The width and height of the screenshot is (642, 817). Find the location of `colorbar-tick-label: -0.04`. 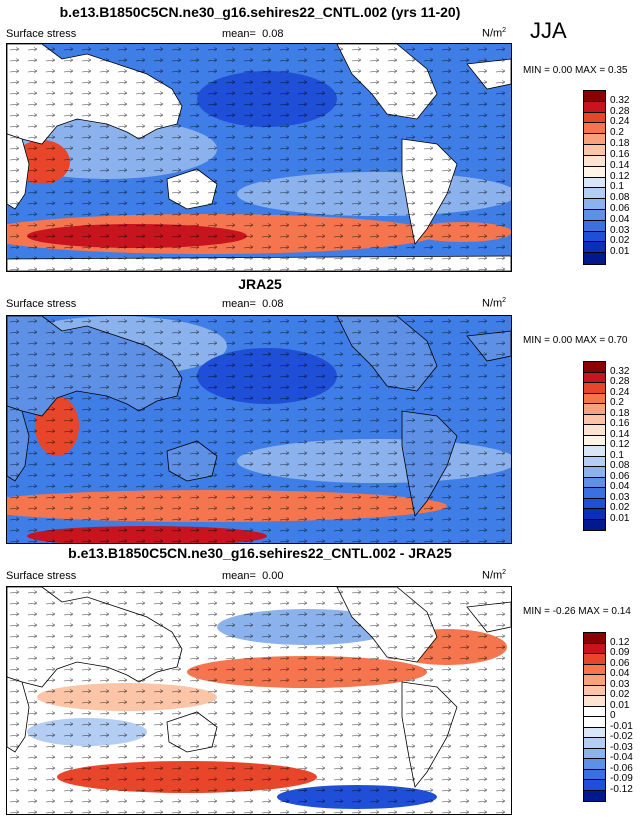

colorbar-tick-label: -0.04 is located at coordinates (621, 757).